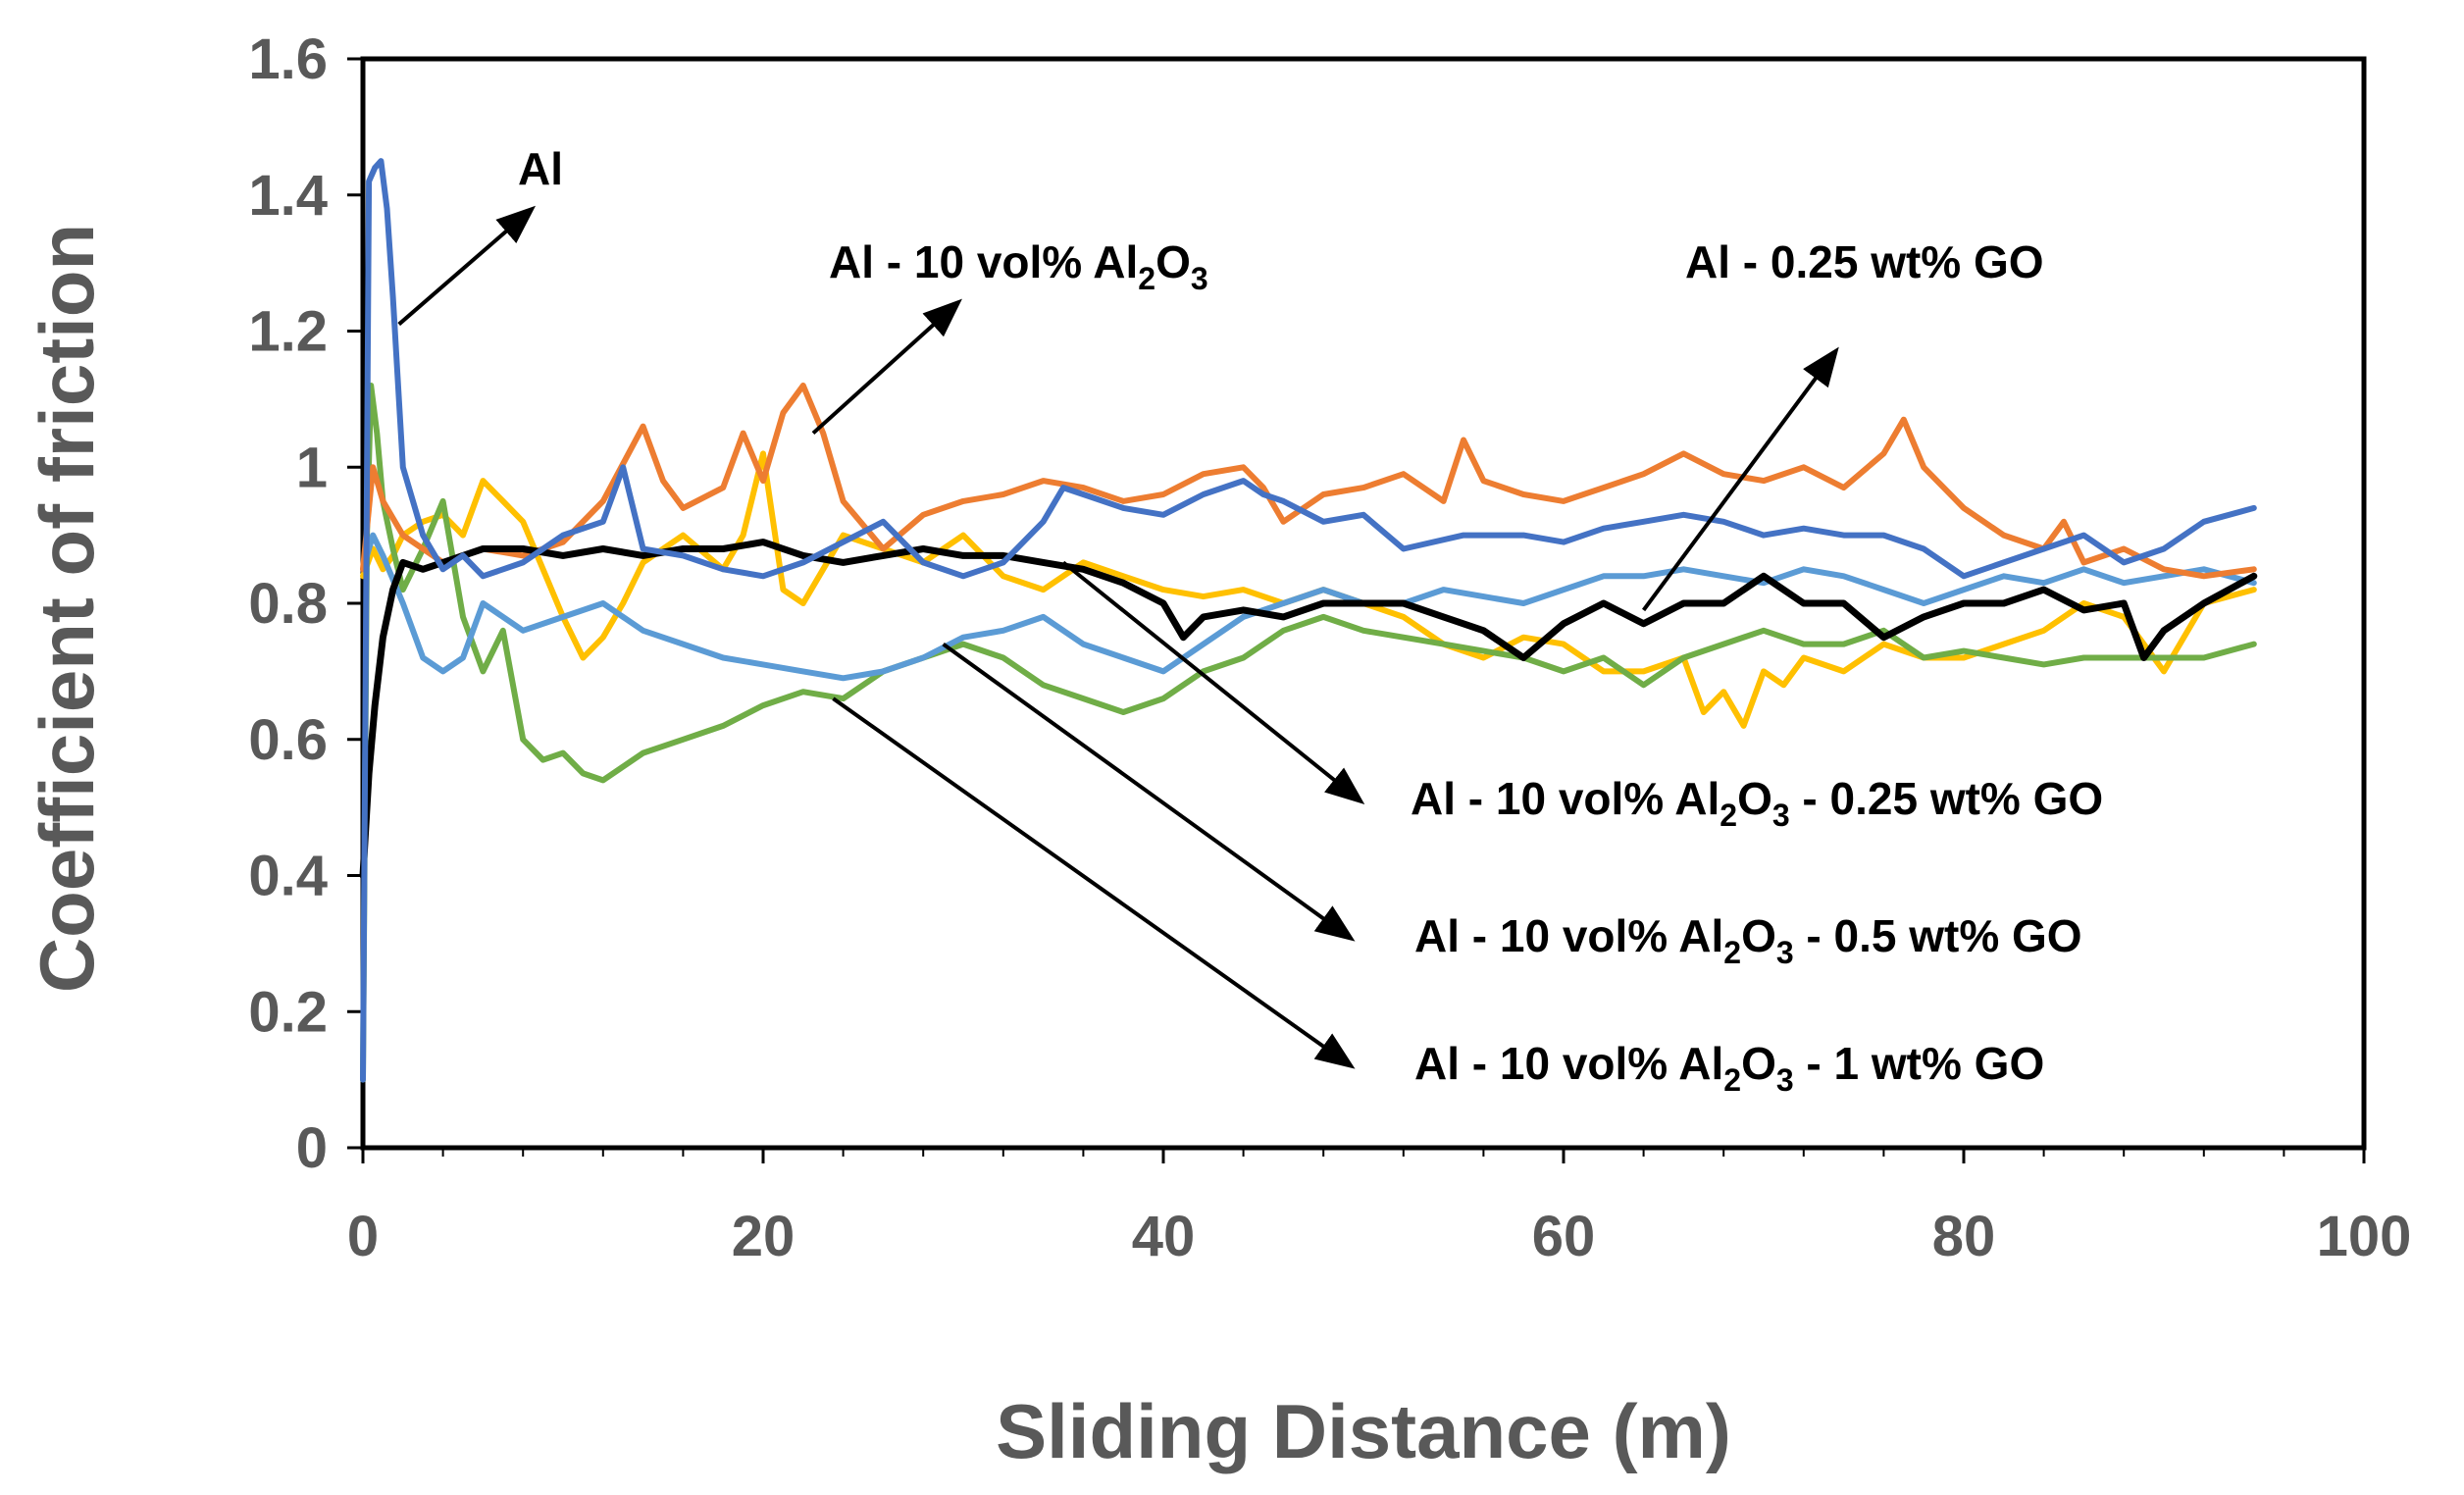 The height and width of the screenshot is (1495, 2464). What do you see at coordinates (2364, 1236) in the screenshot?
I see `x-tick-label: 100` at bounding box center [2364, 1236].